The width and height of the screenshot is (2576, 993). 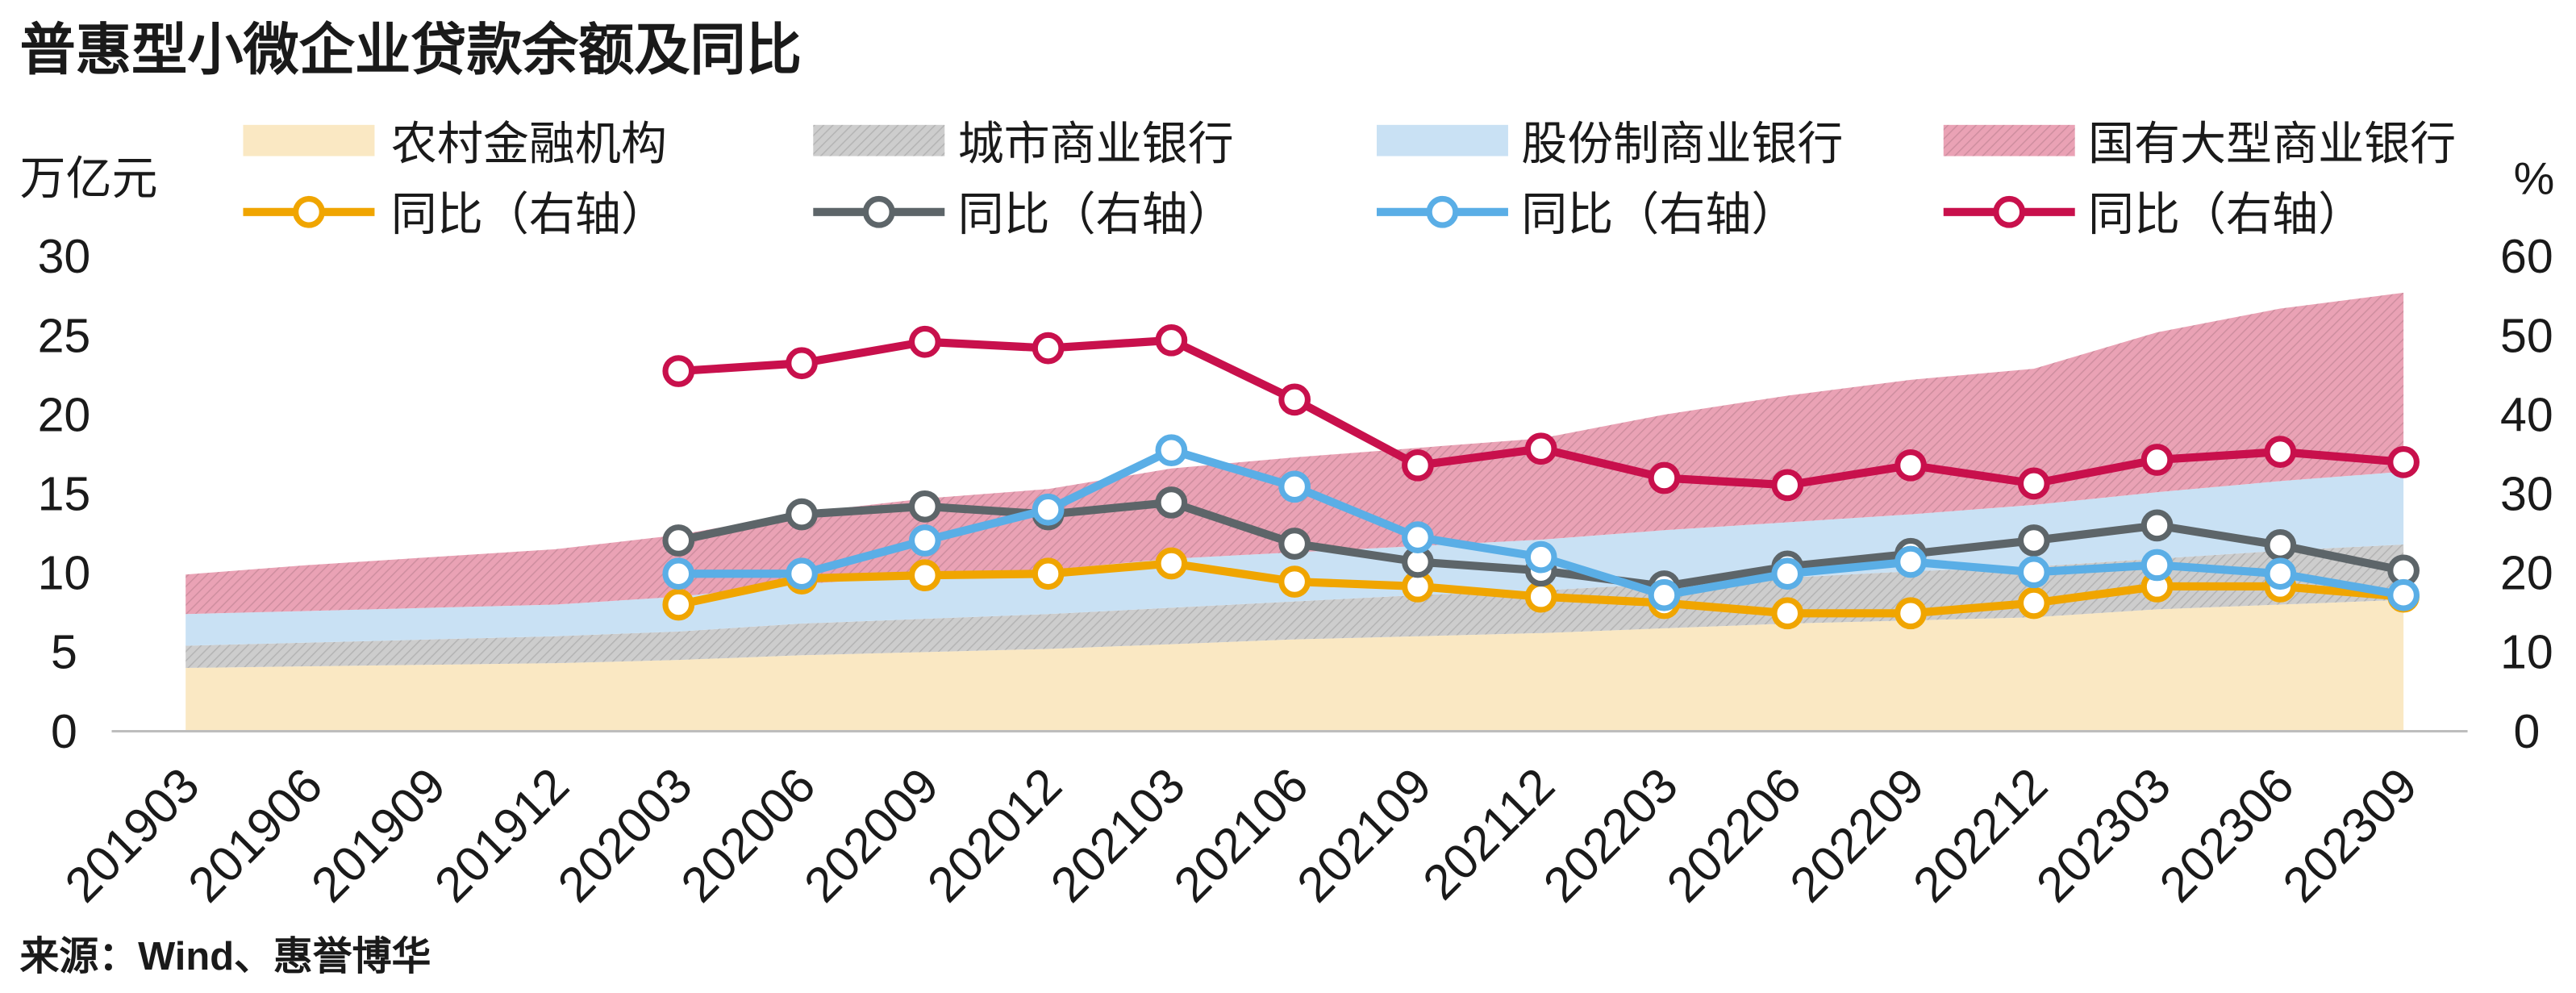 What do you see at coordinates (378, 834) in the screenshot?
I see `x-tick-label: 201909` at bounding box center [378, 834].